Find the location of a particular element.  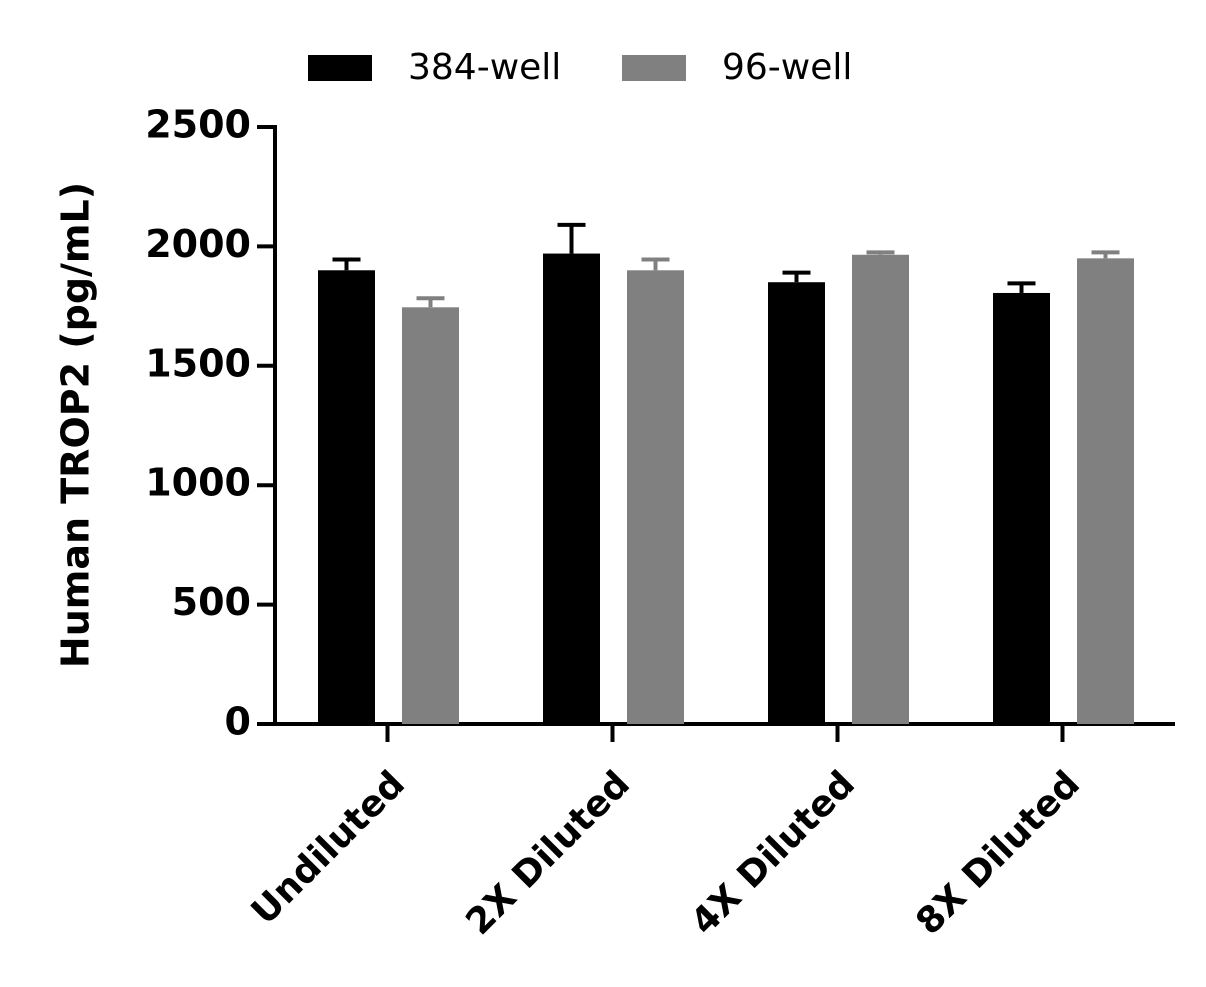

y-tick-label: 500 is located at coordinates (211, 602).